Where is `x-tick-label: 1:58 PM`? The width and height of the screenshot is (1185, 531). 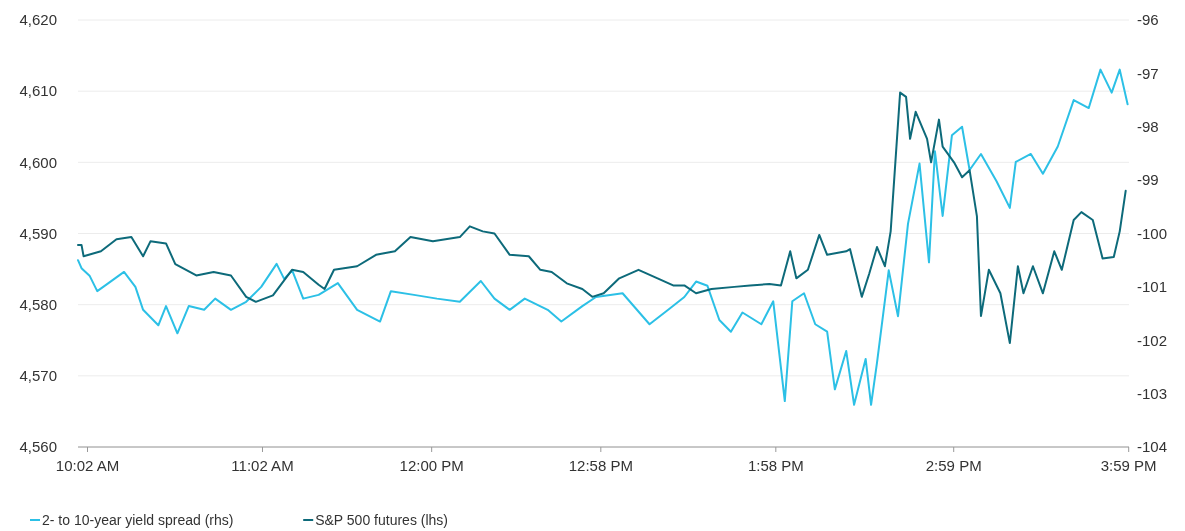
x-tick-label: 1:58 PM is located at coordinates (775, 465).